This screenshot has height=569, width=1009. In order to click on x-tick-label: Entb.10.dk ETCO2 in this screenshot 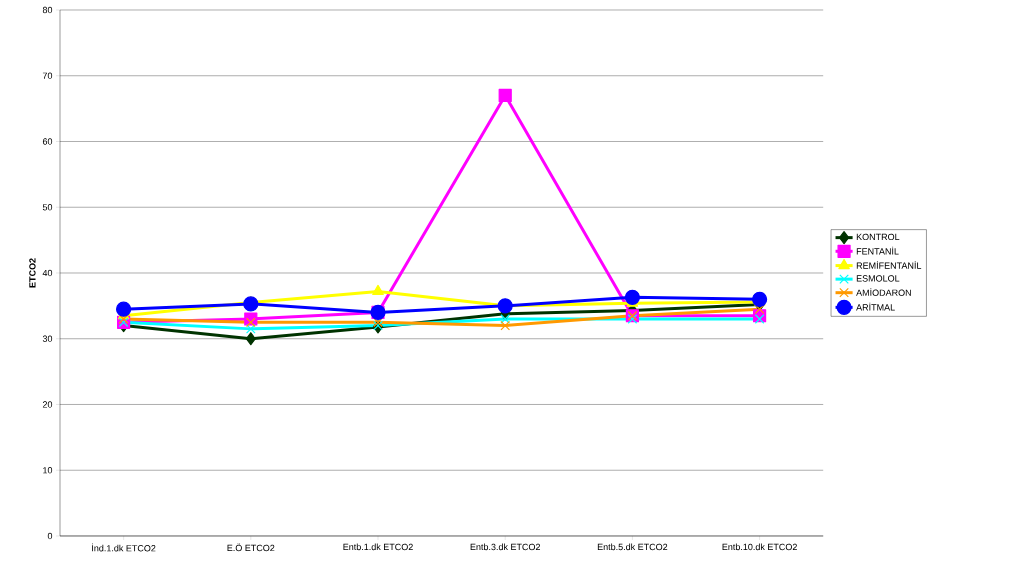, I will do `click(759, 547)`.